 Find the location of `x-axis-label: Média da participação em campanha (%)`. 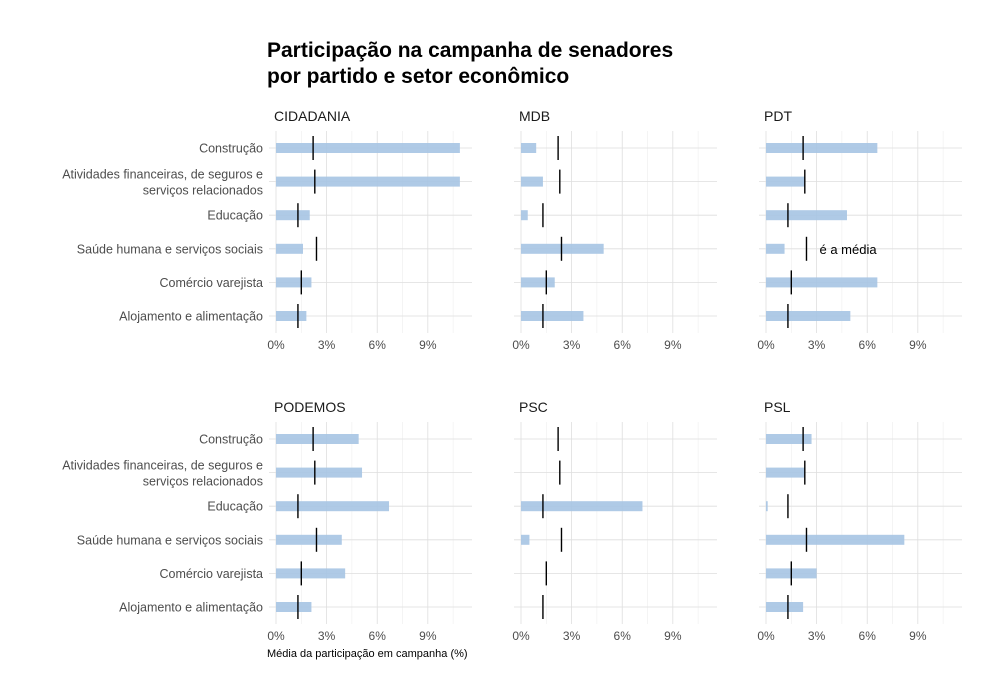

x-axis-label: Média da participação em campanha (%) is located at coordinates (367, 654).